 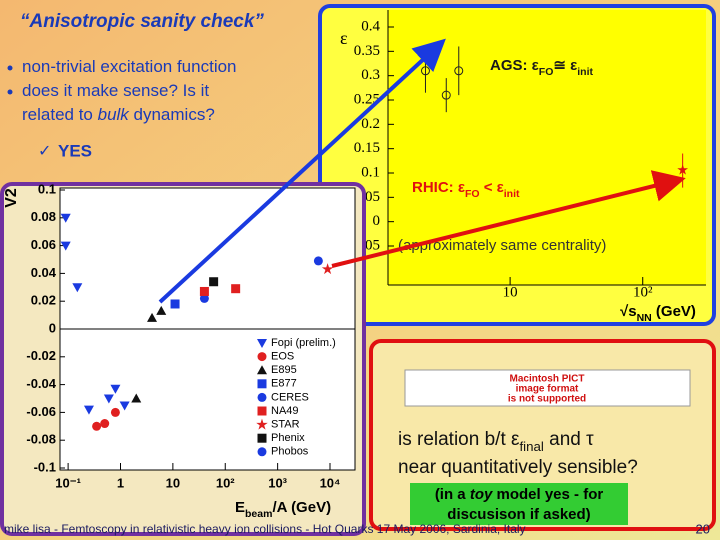 What do you see at coordinates (75, 150) in the screenshot?
I see `sub-bullet: YES` at bounding box center [75, 150].